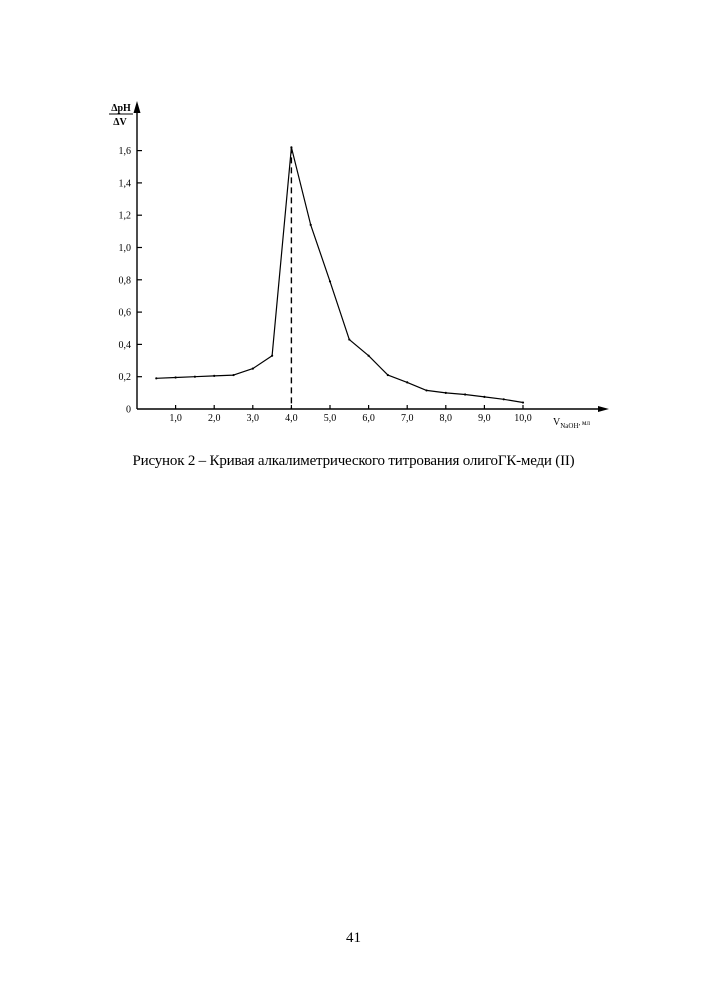 The width and height of the screenshot is (707, 1000). Describe the element at coordinates (125, 183) in the screenshot. I see `y-tick-label: 1,4` at that location.